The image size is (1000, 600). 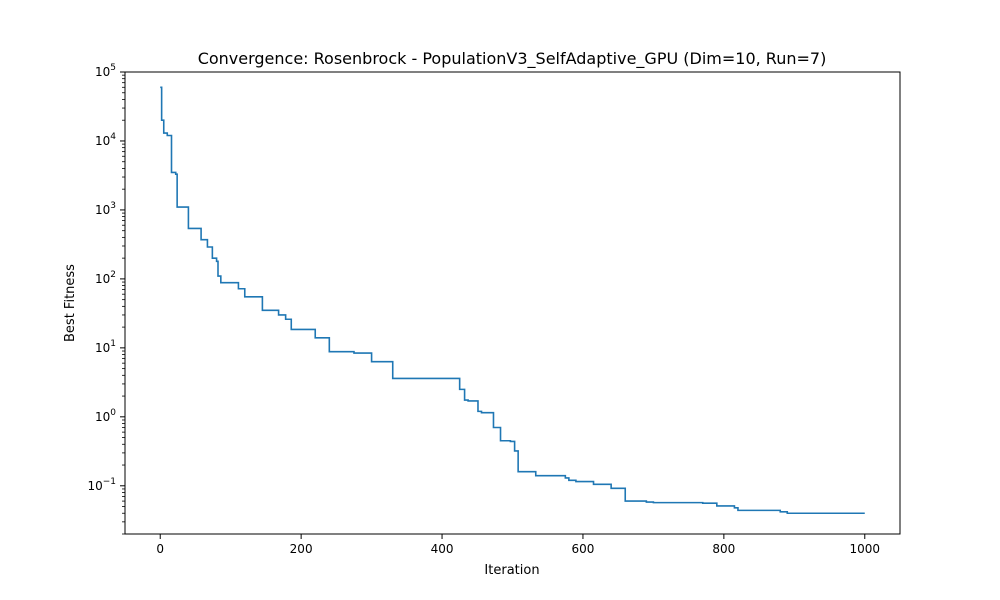 What do you see at coordinates (113, 413) in the screenshot?
I see `y-tick-exponent: 0` at bounding box center [113, 413].